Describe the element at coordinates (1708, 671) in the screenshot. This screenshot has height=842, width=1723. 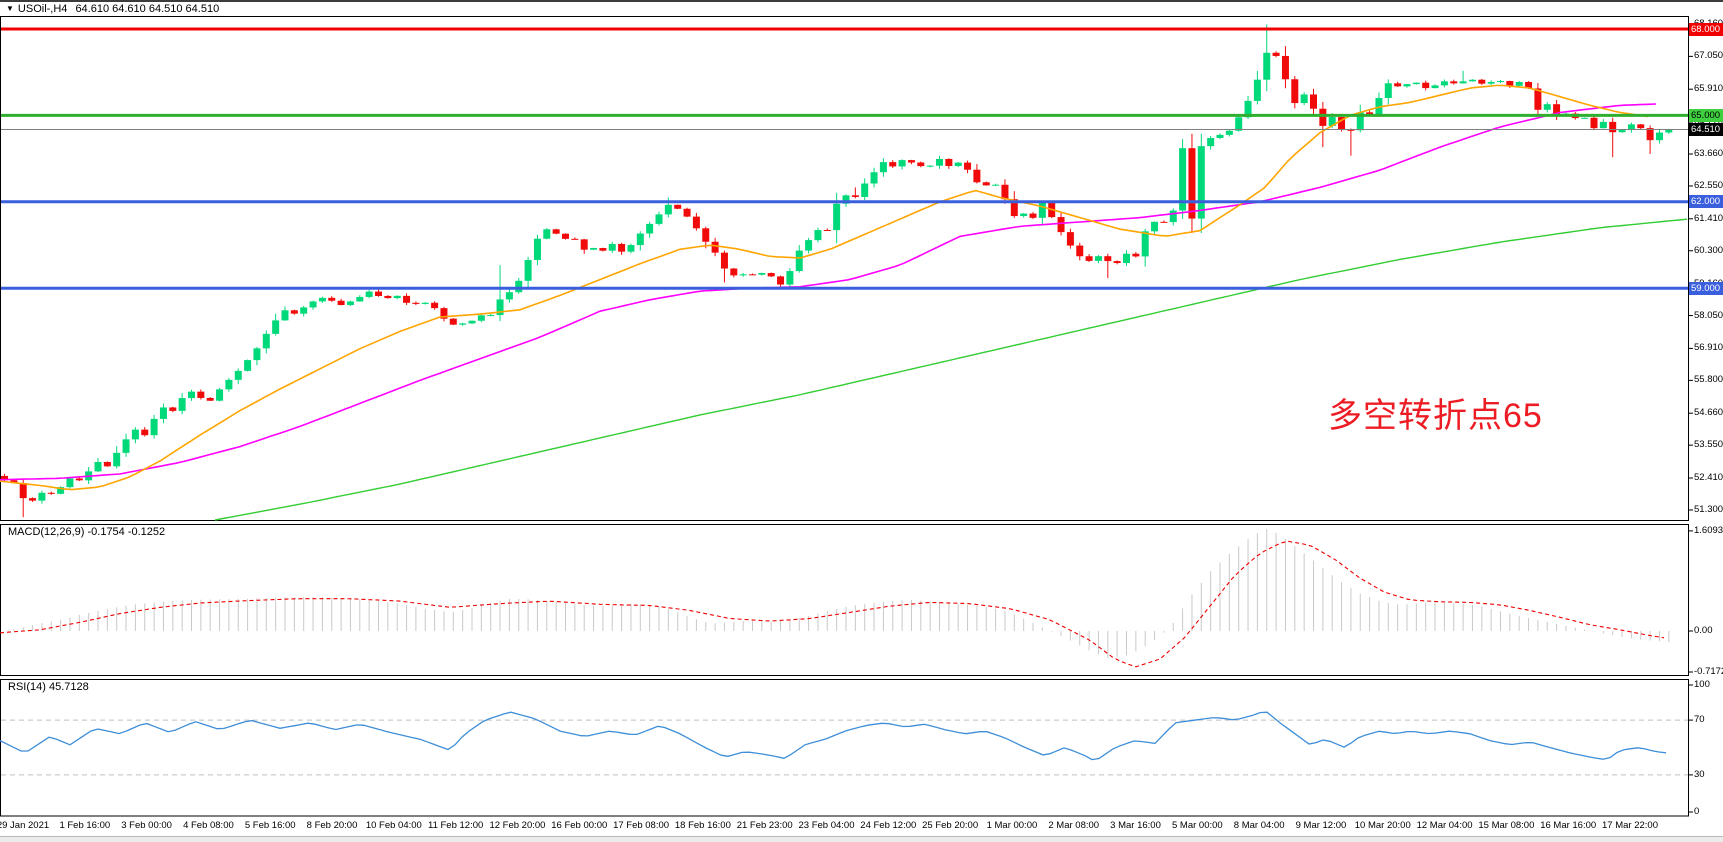
I see `macd-axis-label: -0.7172` at that location.